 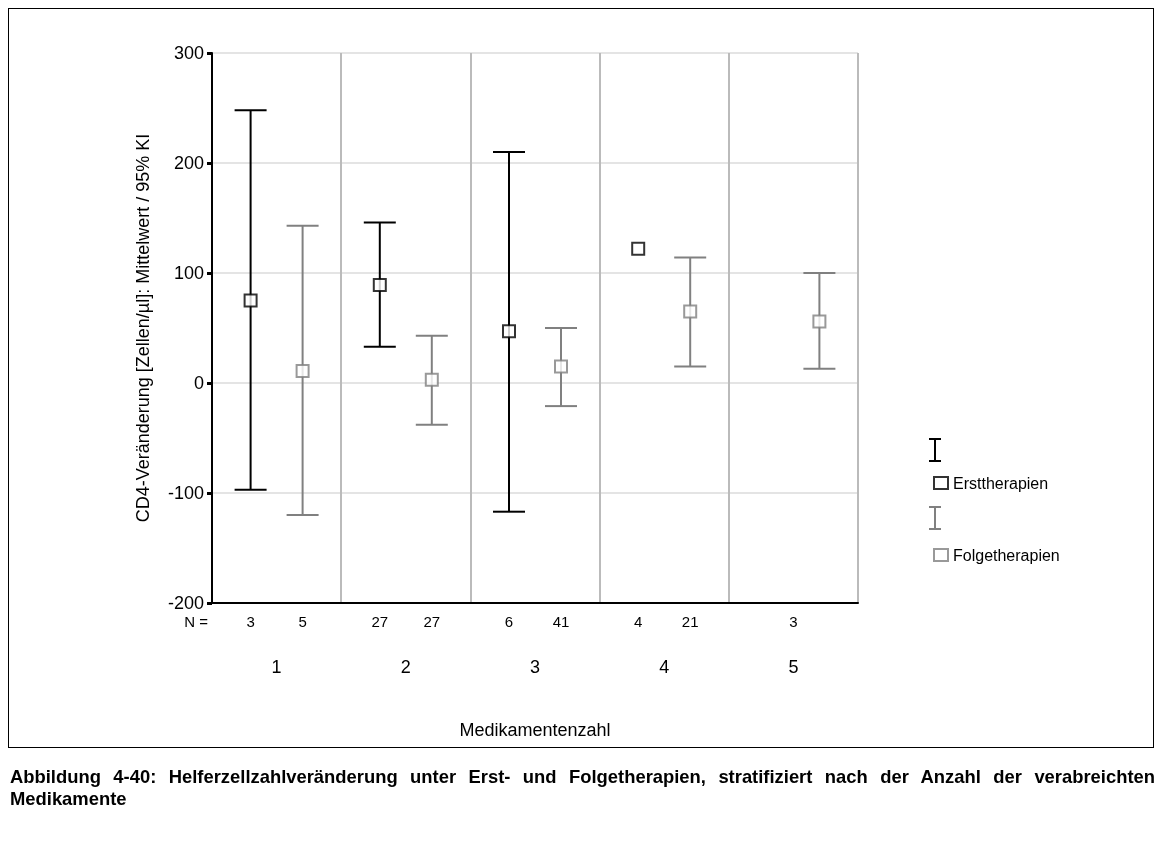 I want to click on y-tick-label: 200, so click(x=188, y=163).